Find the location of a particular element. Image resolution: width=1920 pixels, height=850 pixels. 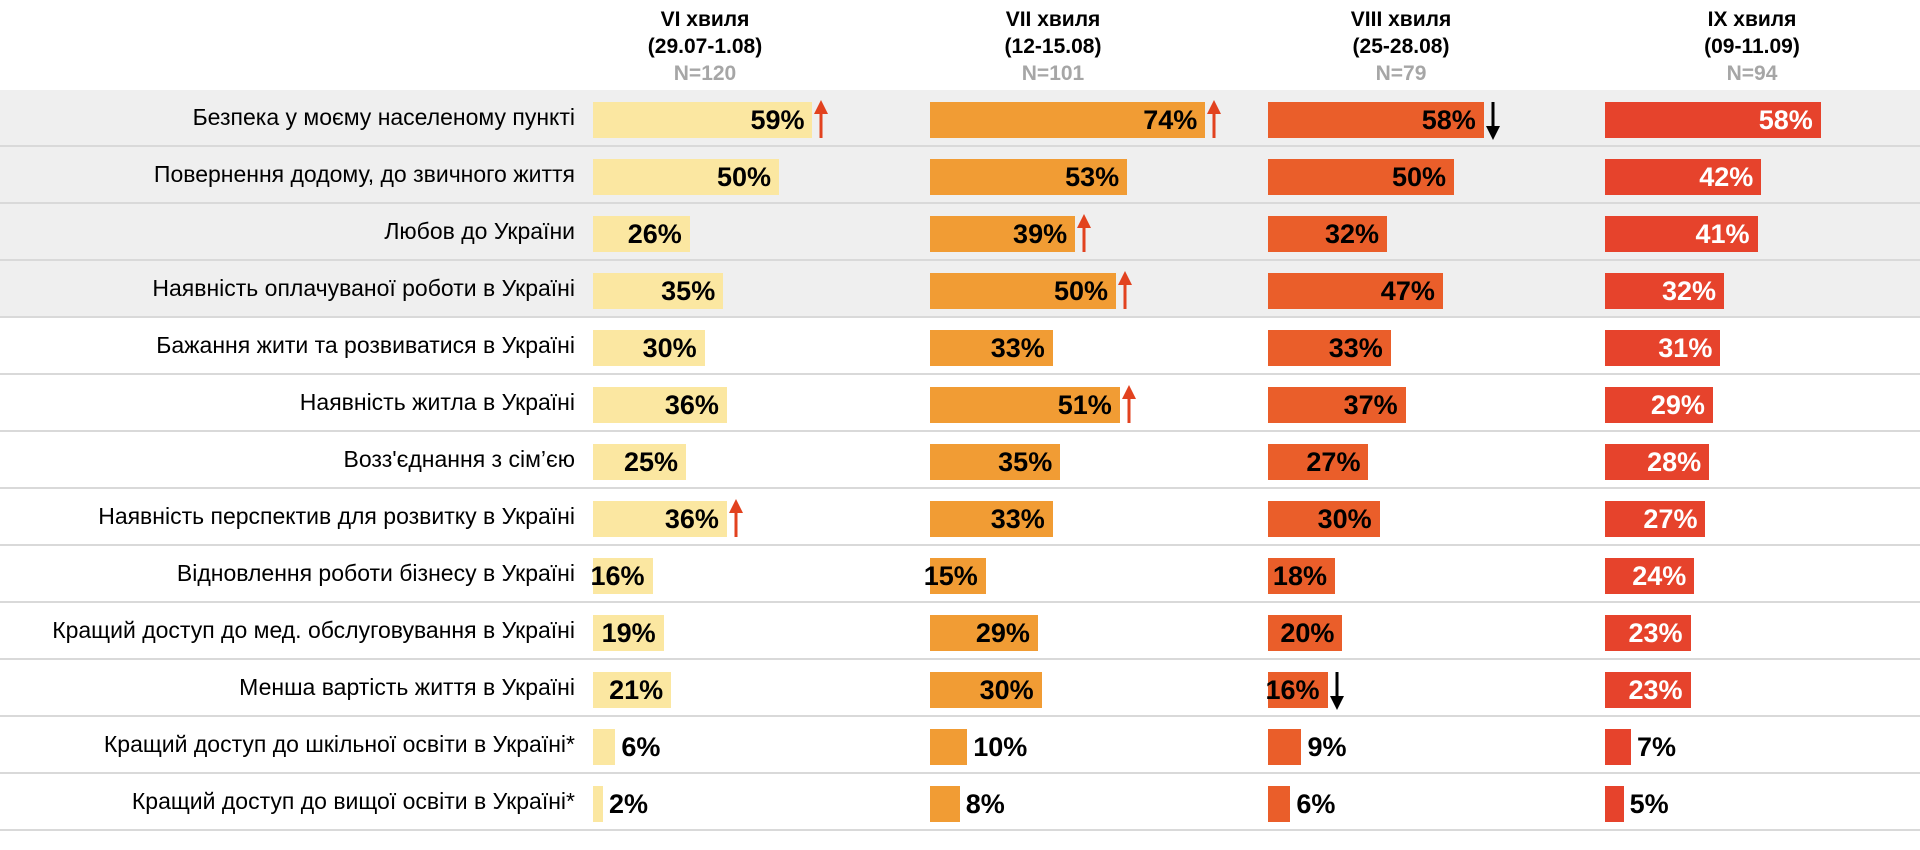

value-label: 8% is located at coordinates (985, 803).